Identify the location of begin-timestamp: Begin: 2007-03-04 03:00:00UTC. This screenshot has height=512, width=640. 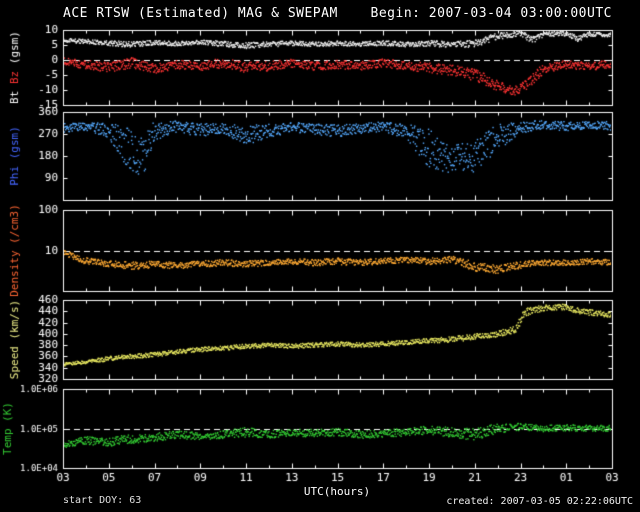
(491, 13).